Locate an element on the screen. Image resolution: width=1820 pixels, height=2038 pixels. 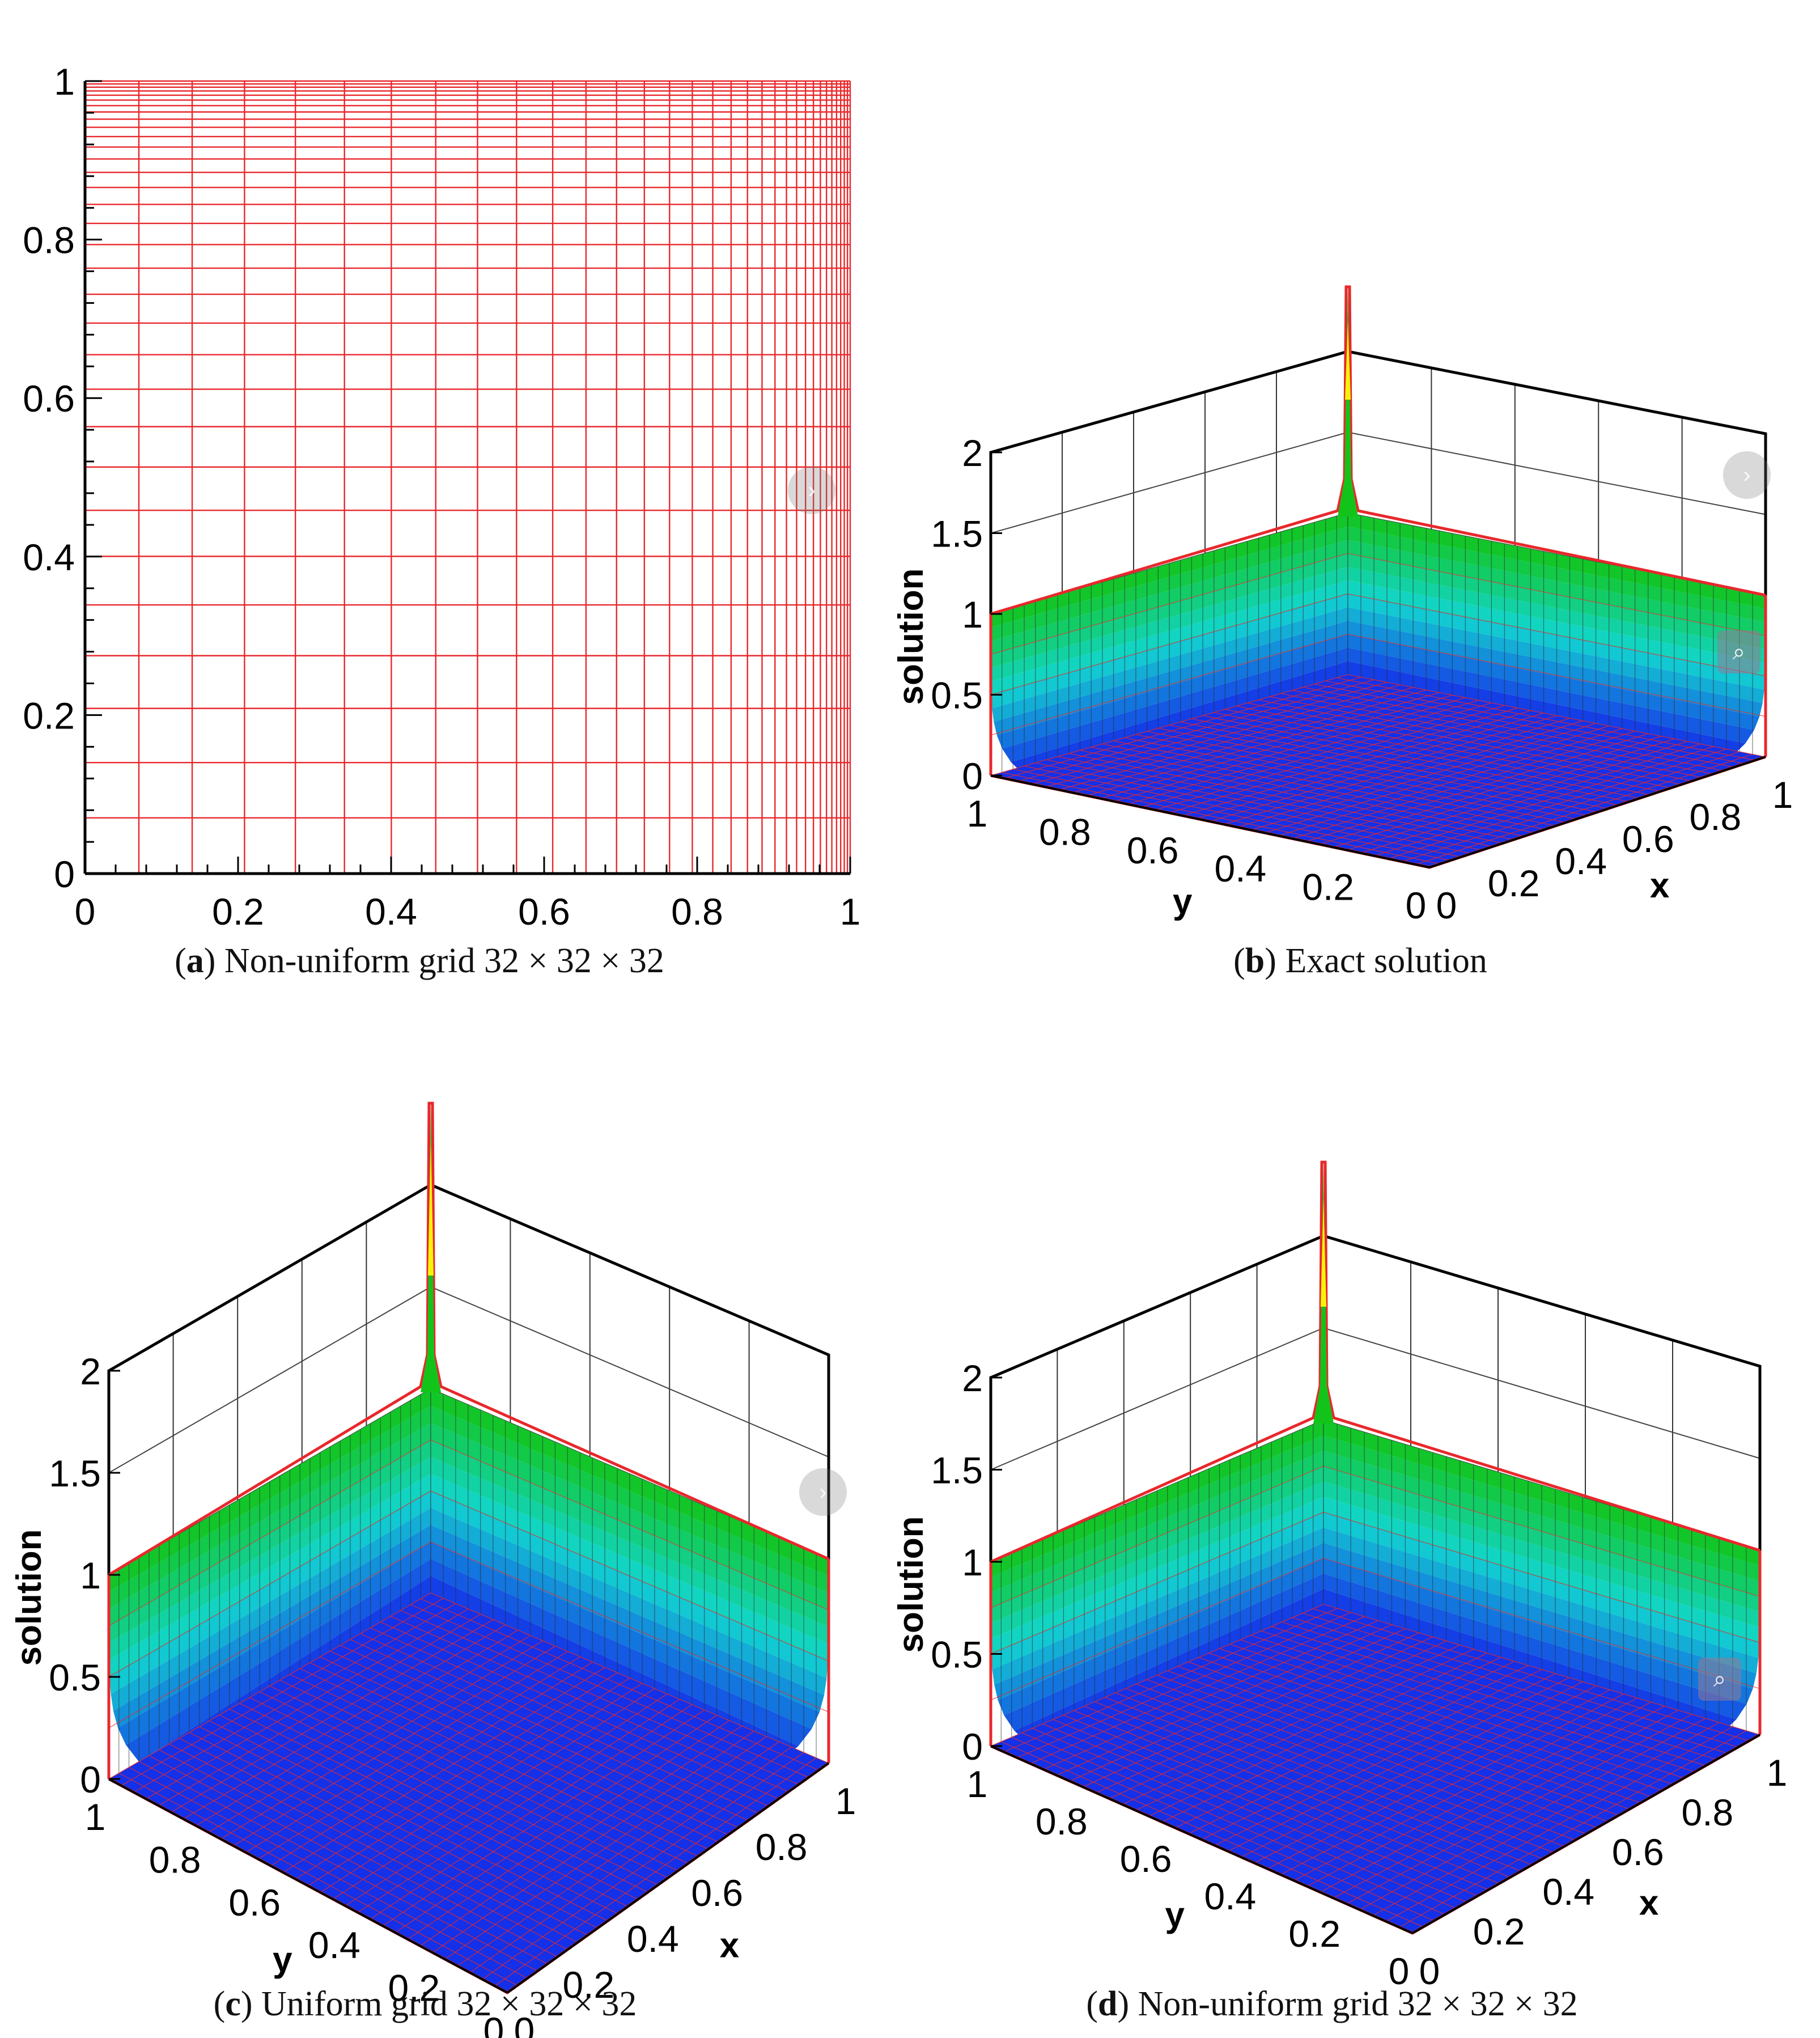
y-tick-label: 0.2 is located at coordinates (1314, 1934).